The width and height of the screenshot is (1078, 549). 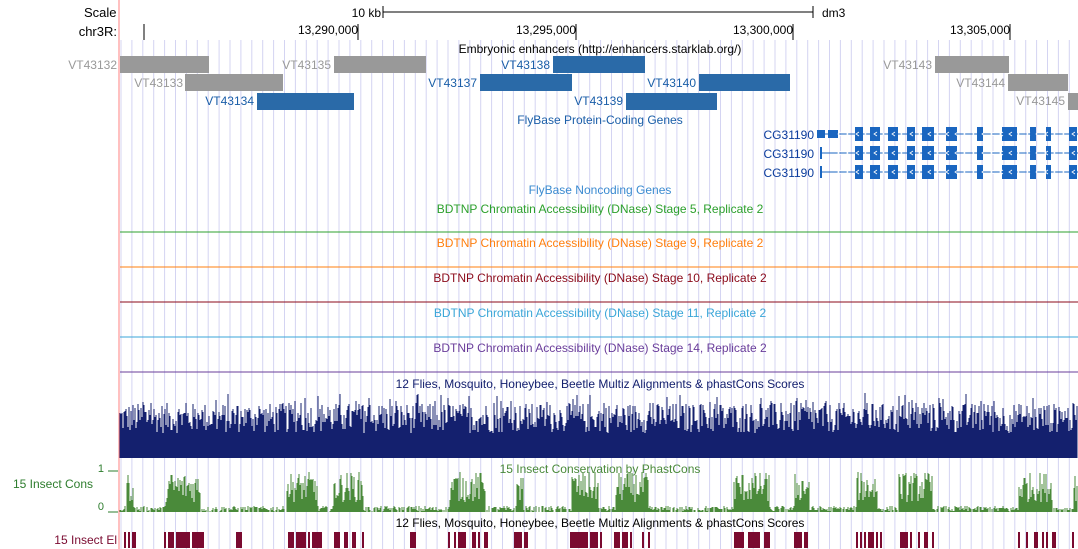 What do you see at coordinates (328, 30) in the screenshot?
I see `tick-label: 13,290,000` at bounding box center [328, 30].